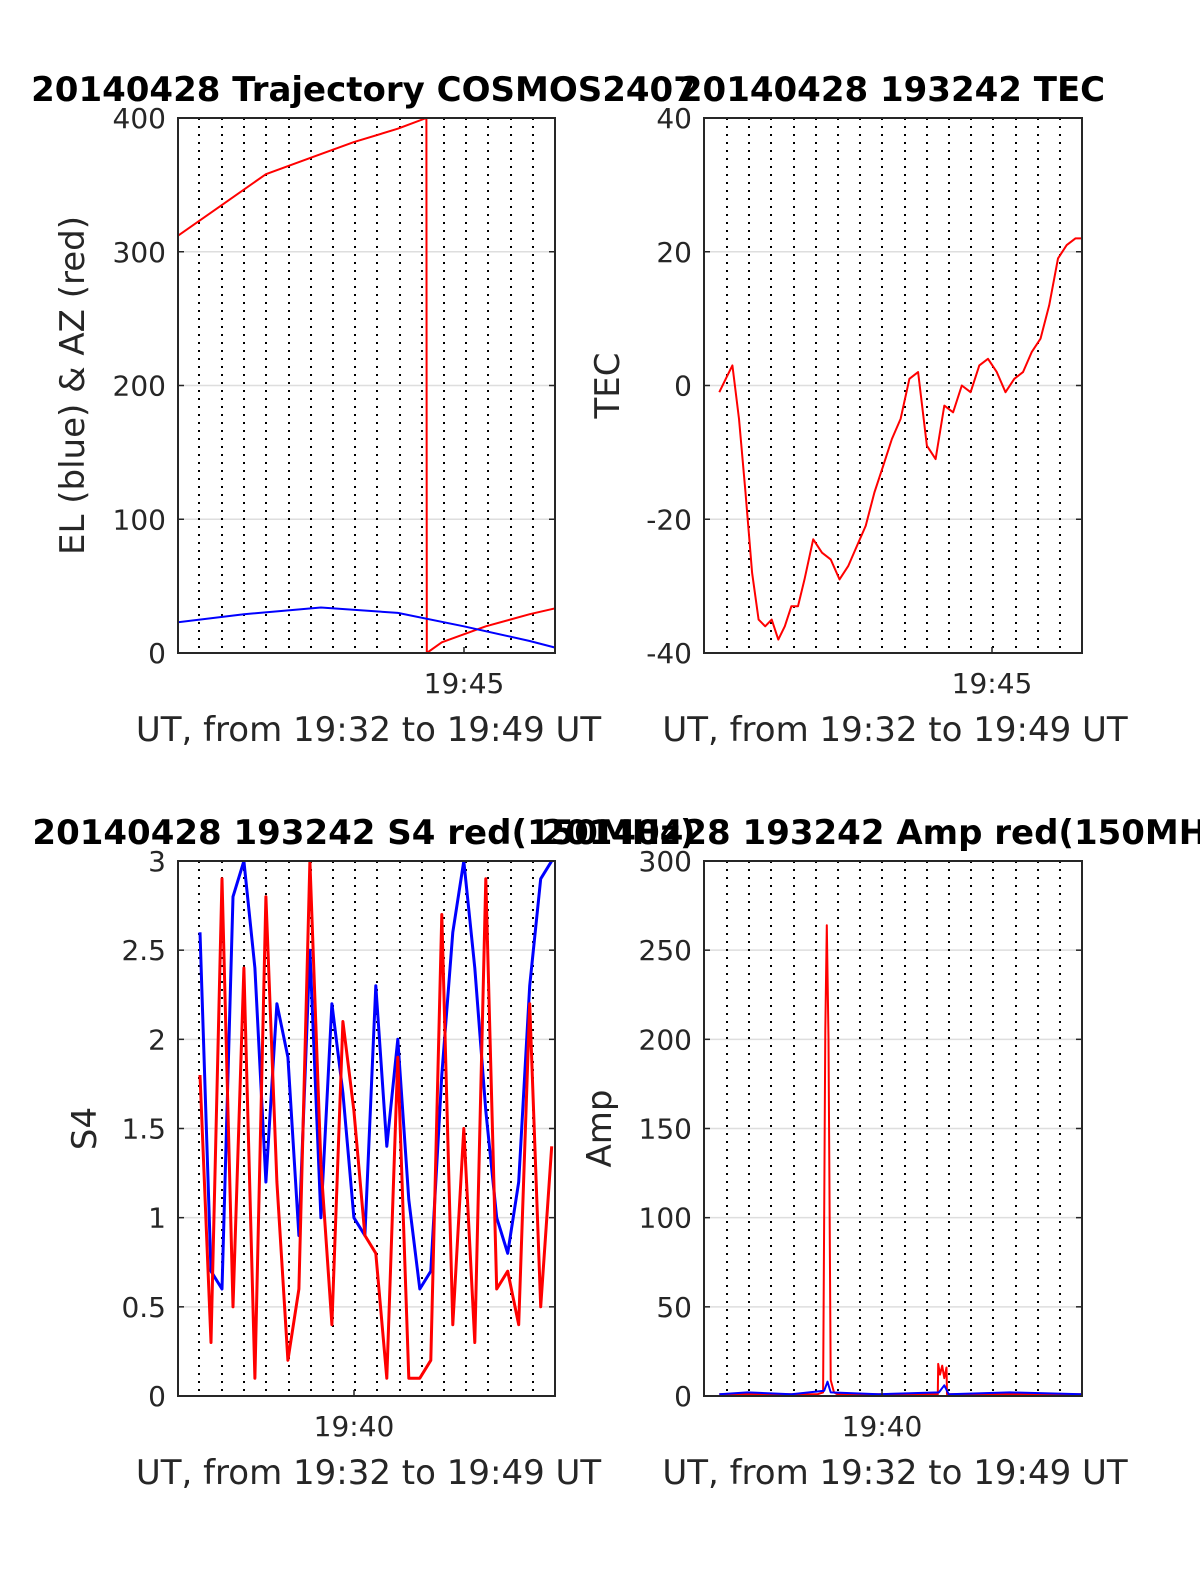  I want to click on y-tick-label: 3, so click(157, 861).